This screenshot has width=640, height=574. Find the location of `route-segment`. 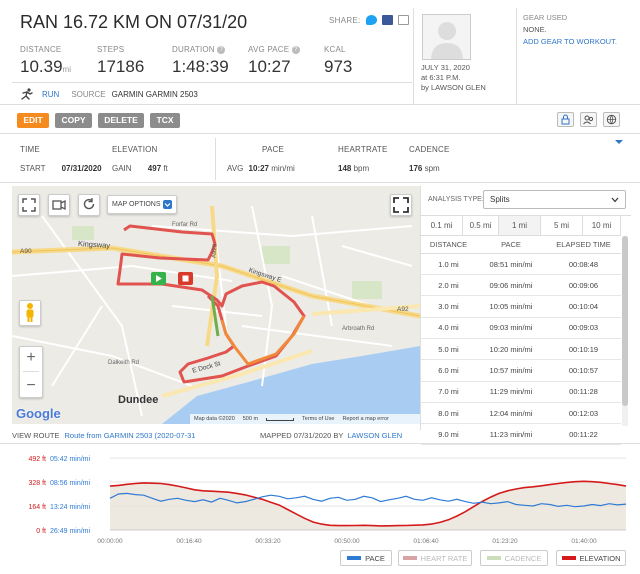

route-segment is located at coordinates (263, 340).